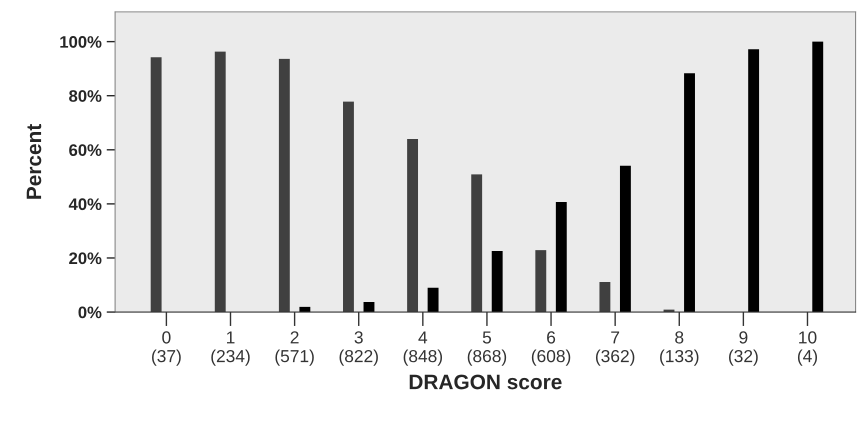  Describe the element at coordinates (487, 348) in the screenshot. I see `x-tick-label: 5 (868)` at that location.